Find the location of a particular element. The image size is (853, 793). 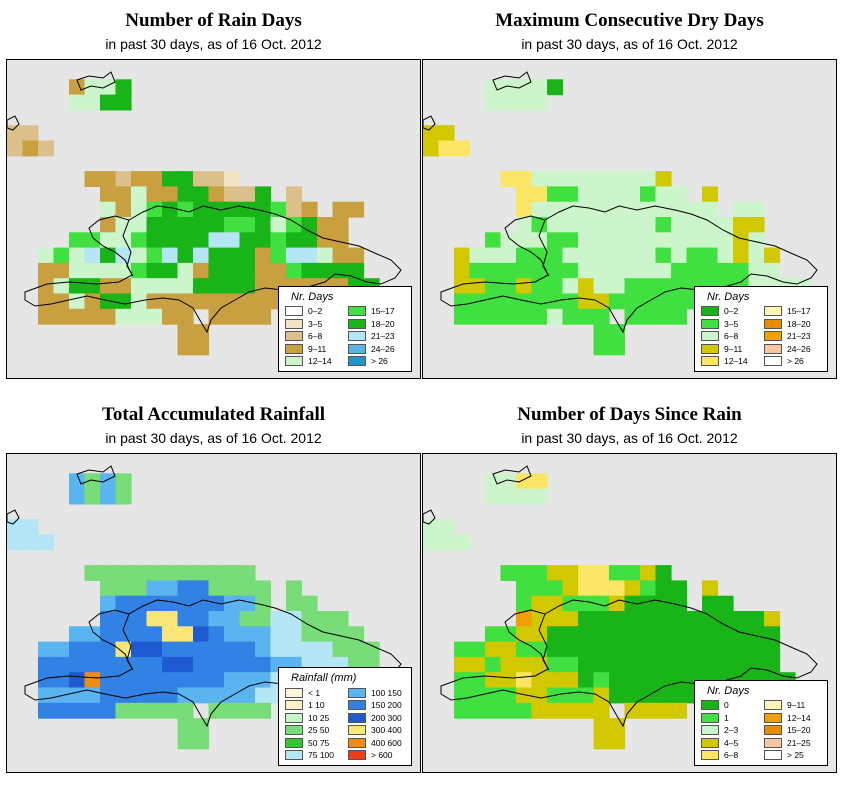

legend-item: > 25 is located at coordinates (792, 756).